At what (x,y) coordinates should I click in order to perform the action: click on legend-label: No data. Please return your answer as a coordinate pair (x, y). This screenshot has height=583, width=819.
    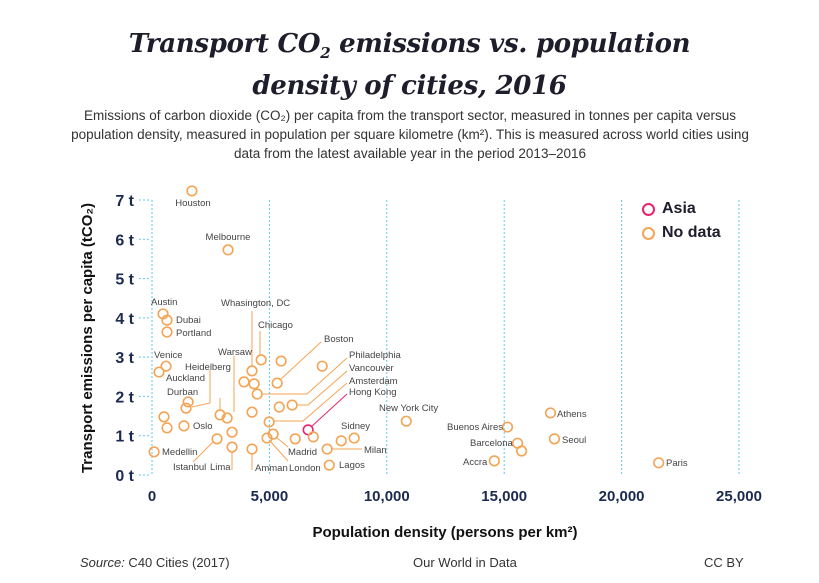
    Looking at the image, I should click on (691, 232).